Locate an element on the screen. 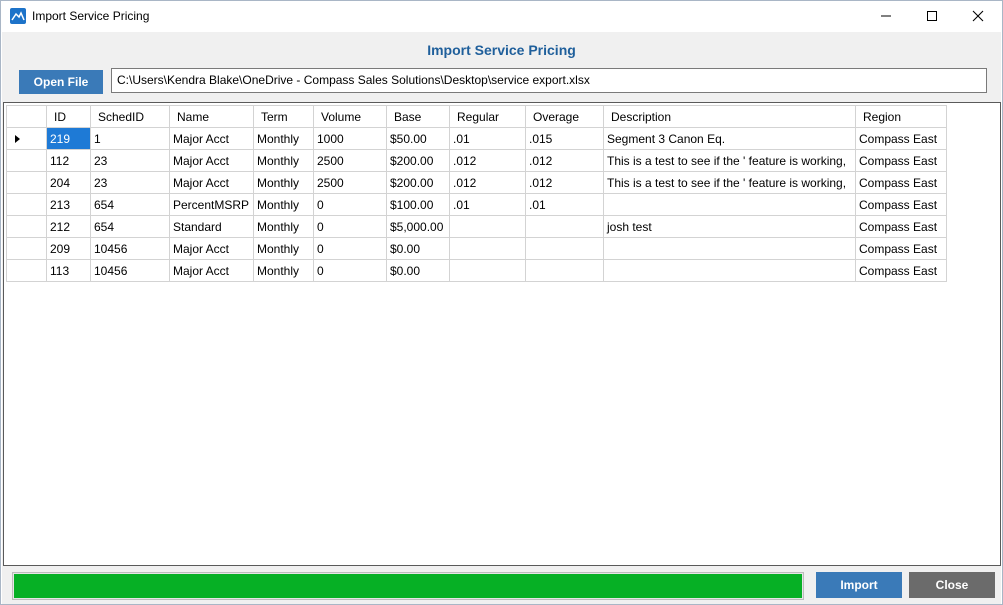 This screenshot has height=605, width=1003. column-header-volume: Volume is located at coordinates (350, 116).